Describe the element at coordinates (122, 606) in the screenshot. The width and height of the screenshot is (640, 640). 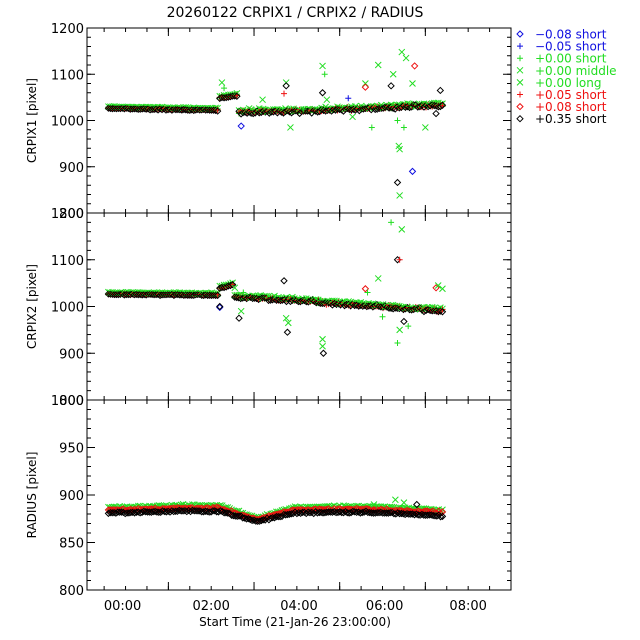
I see `x-tick-label: 00:00` at that location.